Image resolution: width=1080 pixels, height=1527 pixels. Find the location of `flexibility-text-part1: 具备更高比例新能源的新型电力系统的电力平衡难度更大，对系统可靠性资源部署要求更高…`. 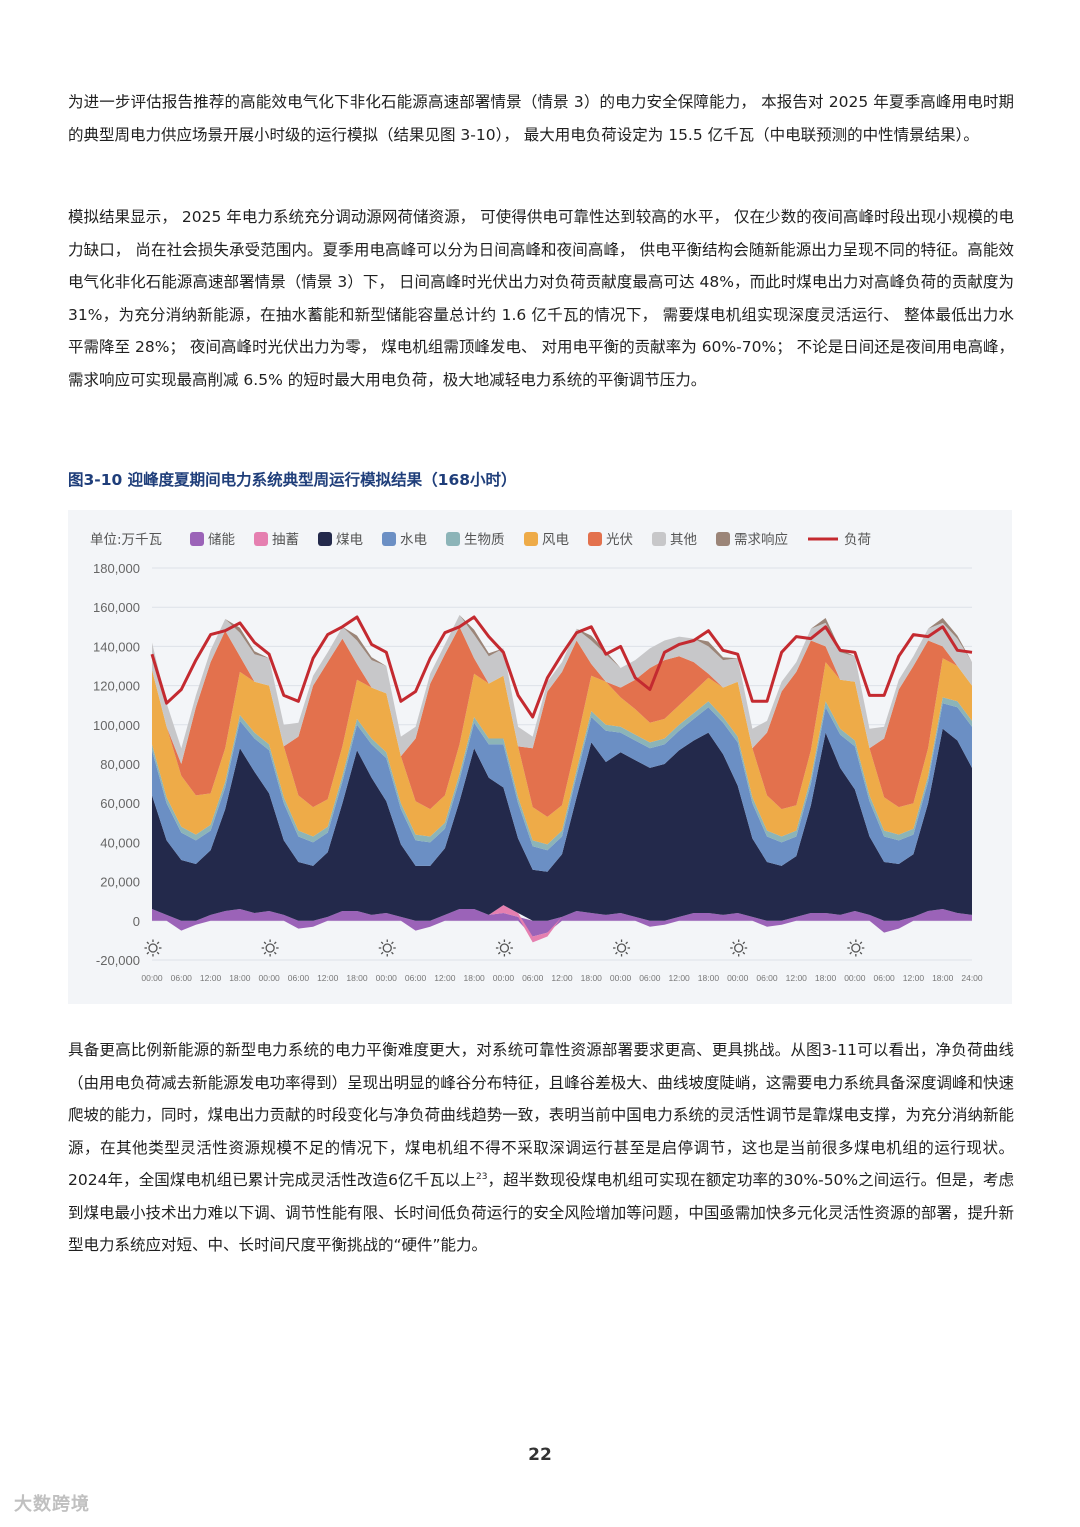

flexibility-text-part1: 具备更高比例新能源的新型电力系统的电力平衡难度更大，对系统可靠性资源部署要求更高… is located at coordinates (541, 1115).